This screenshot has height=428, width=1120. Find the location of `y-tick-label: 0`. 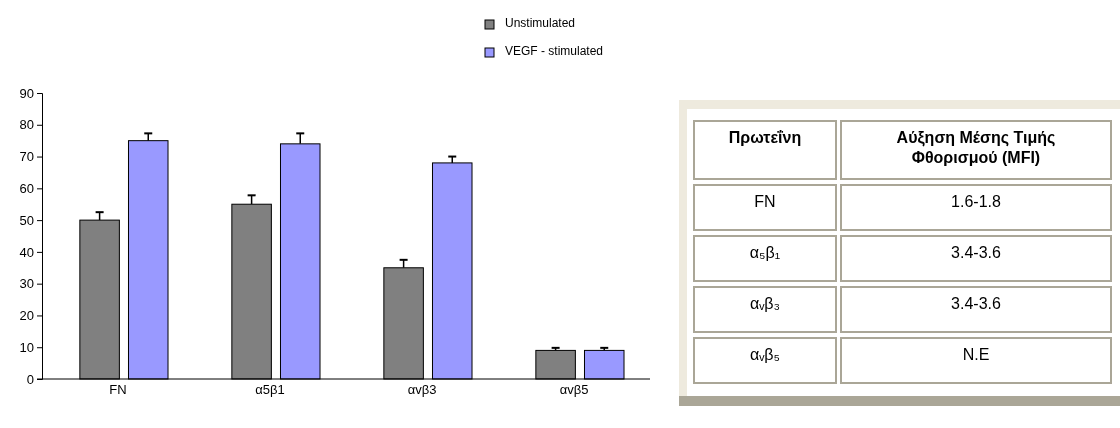

y-tick-label: 0 is located at coordinates (30, 379).